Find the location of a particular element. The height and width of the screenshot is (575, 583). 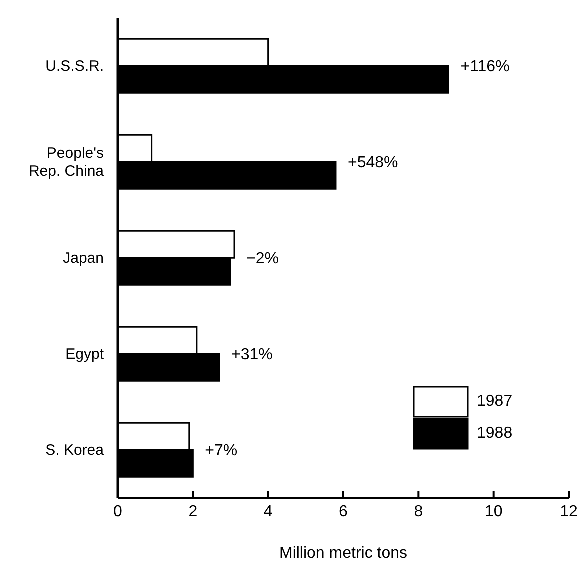

x-tick-label: 0 is located at coordinates (118, 511).